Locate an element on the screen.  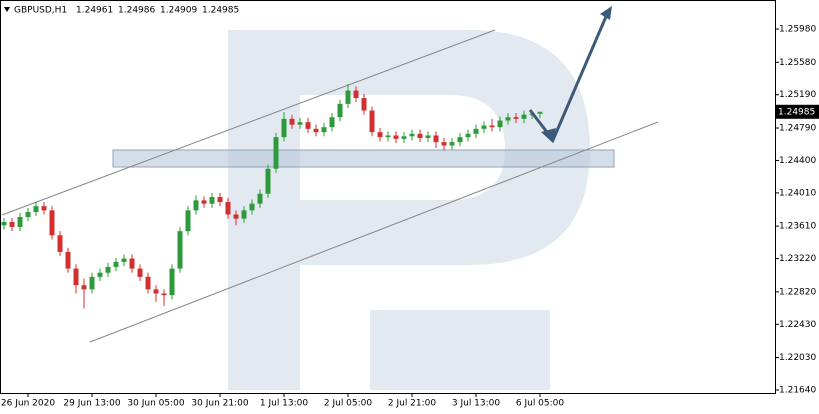
x-tick-label: 30 Jun 05:00 is located at coordinates (155, 404).